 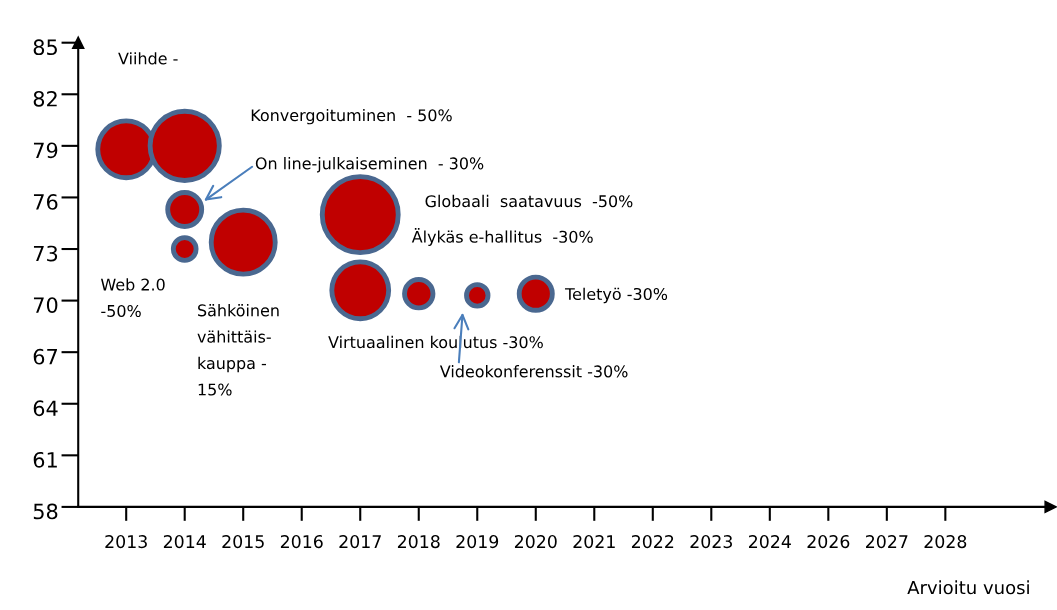 What do you see at coordinates (45, 459) in the screenshot?
I see `y-tick-label: 61` at bounding box center [45, 459].